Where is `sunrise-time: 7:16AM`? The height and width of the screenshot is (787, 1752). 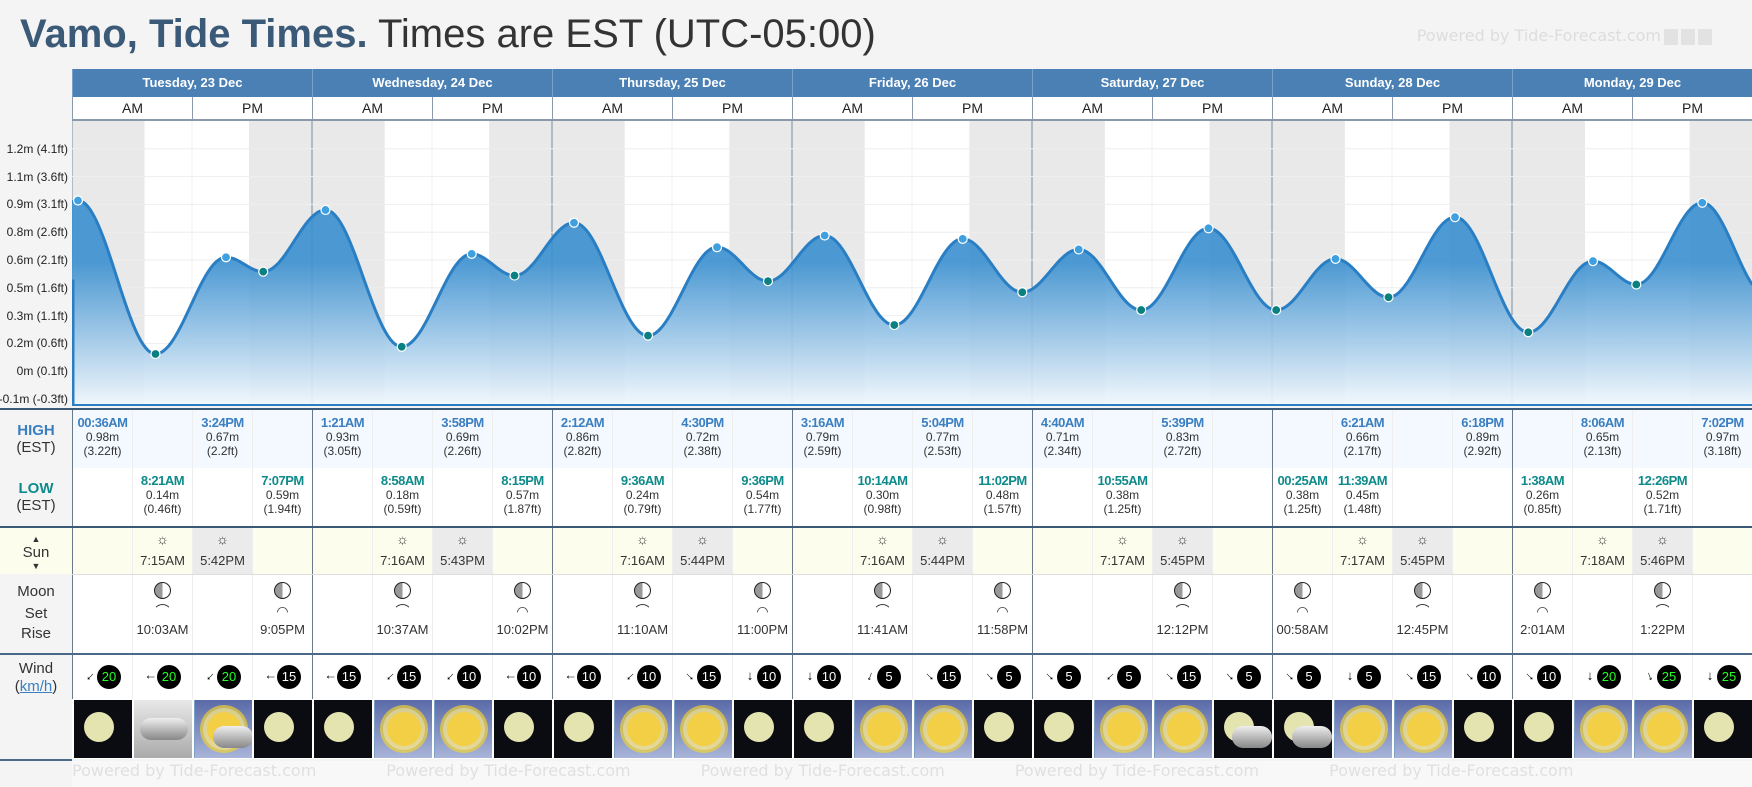 sunrise-time: 7:16AM is located at coordinates (402, 560).